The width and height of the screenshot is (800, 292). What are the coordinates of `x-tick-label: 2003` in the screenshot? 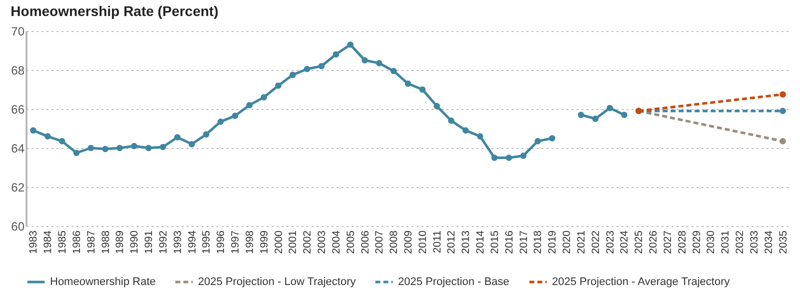 It's located at (322, 242).